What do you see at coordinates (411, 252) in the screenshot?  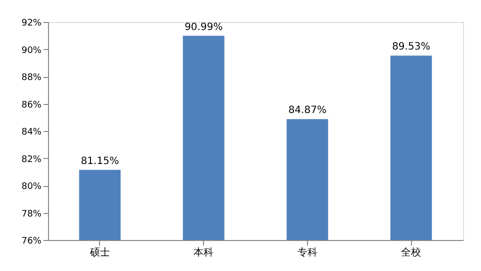 I see `x-tick-label: 全校` at bounding box center [411, 252].